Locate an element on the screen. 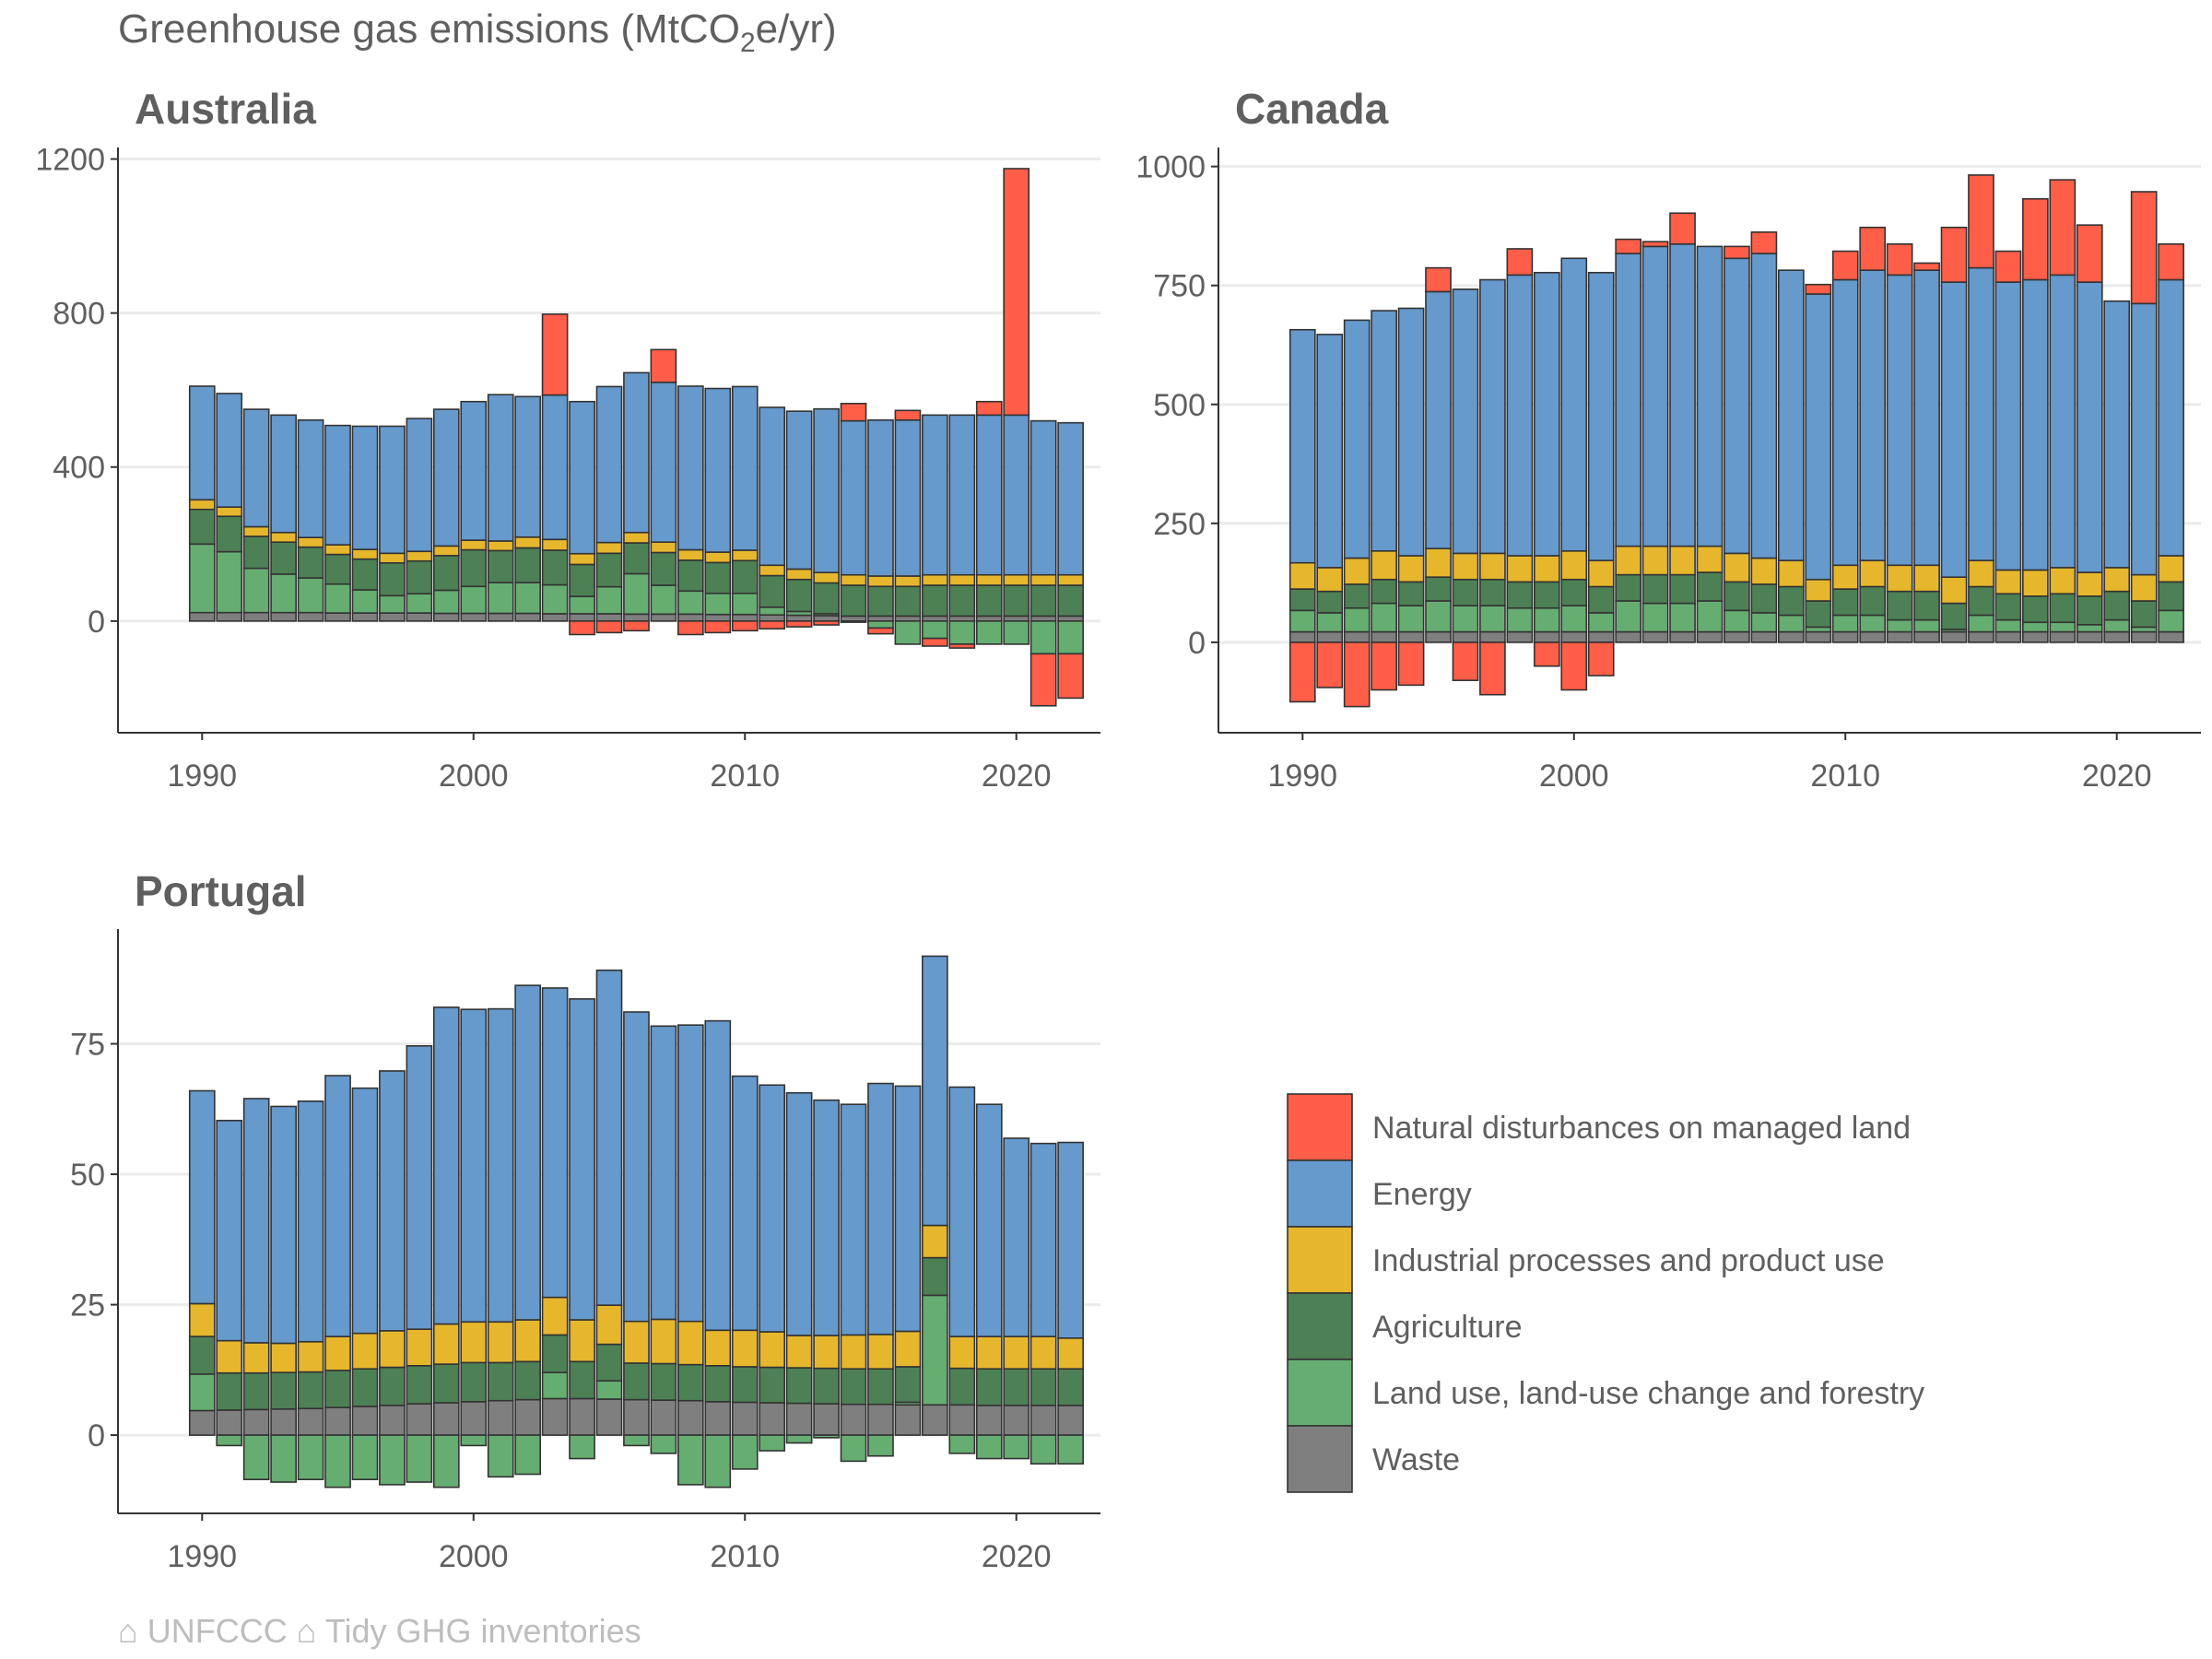 The width and height of the screenshot is (2212, 1659). bar-waste-1992 is located at coordinates (256, 1422).